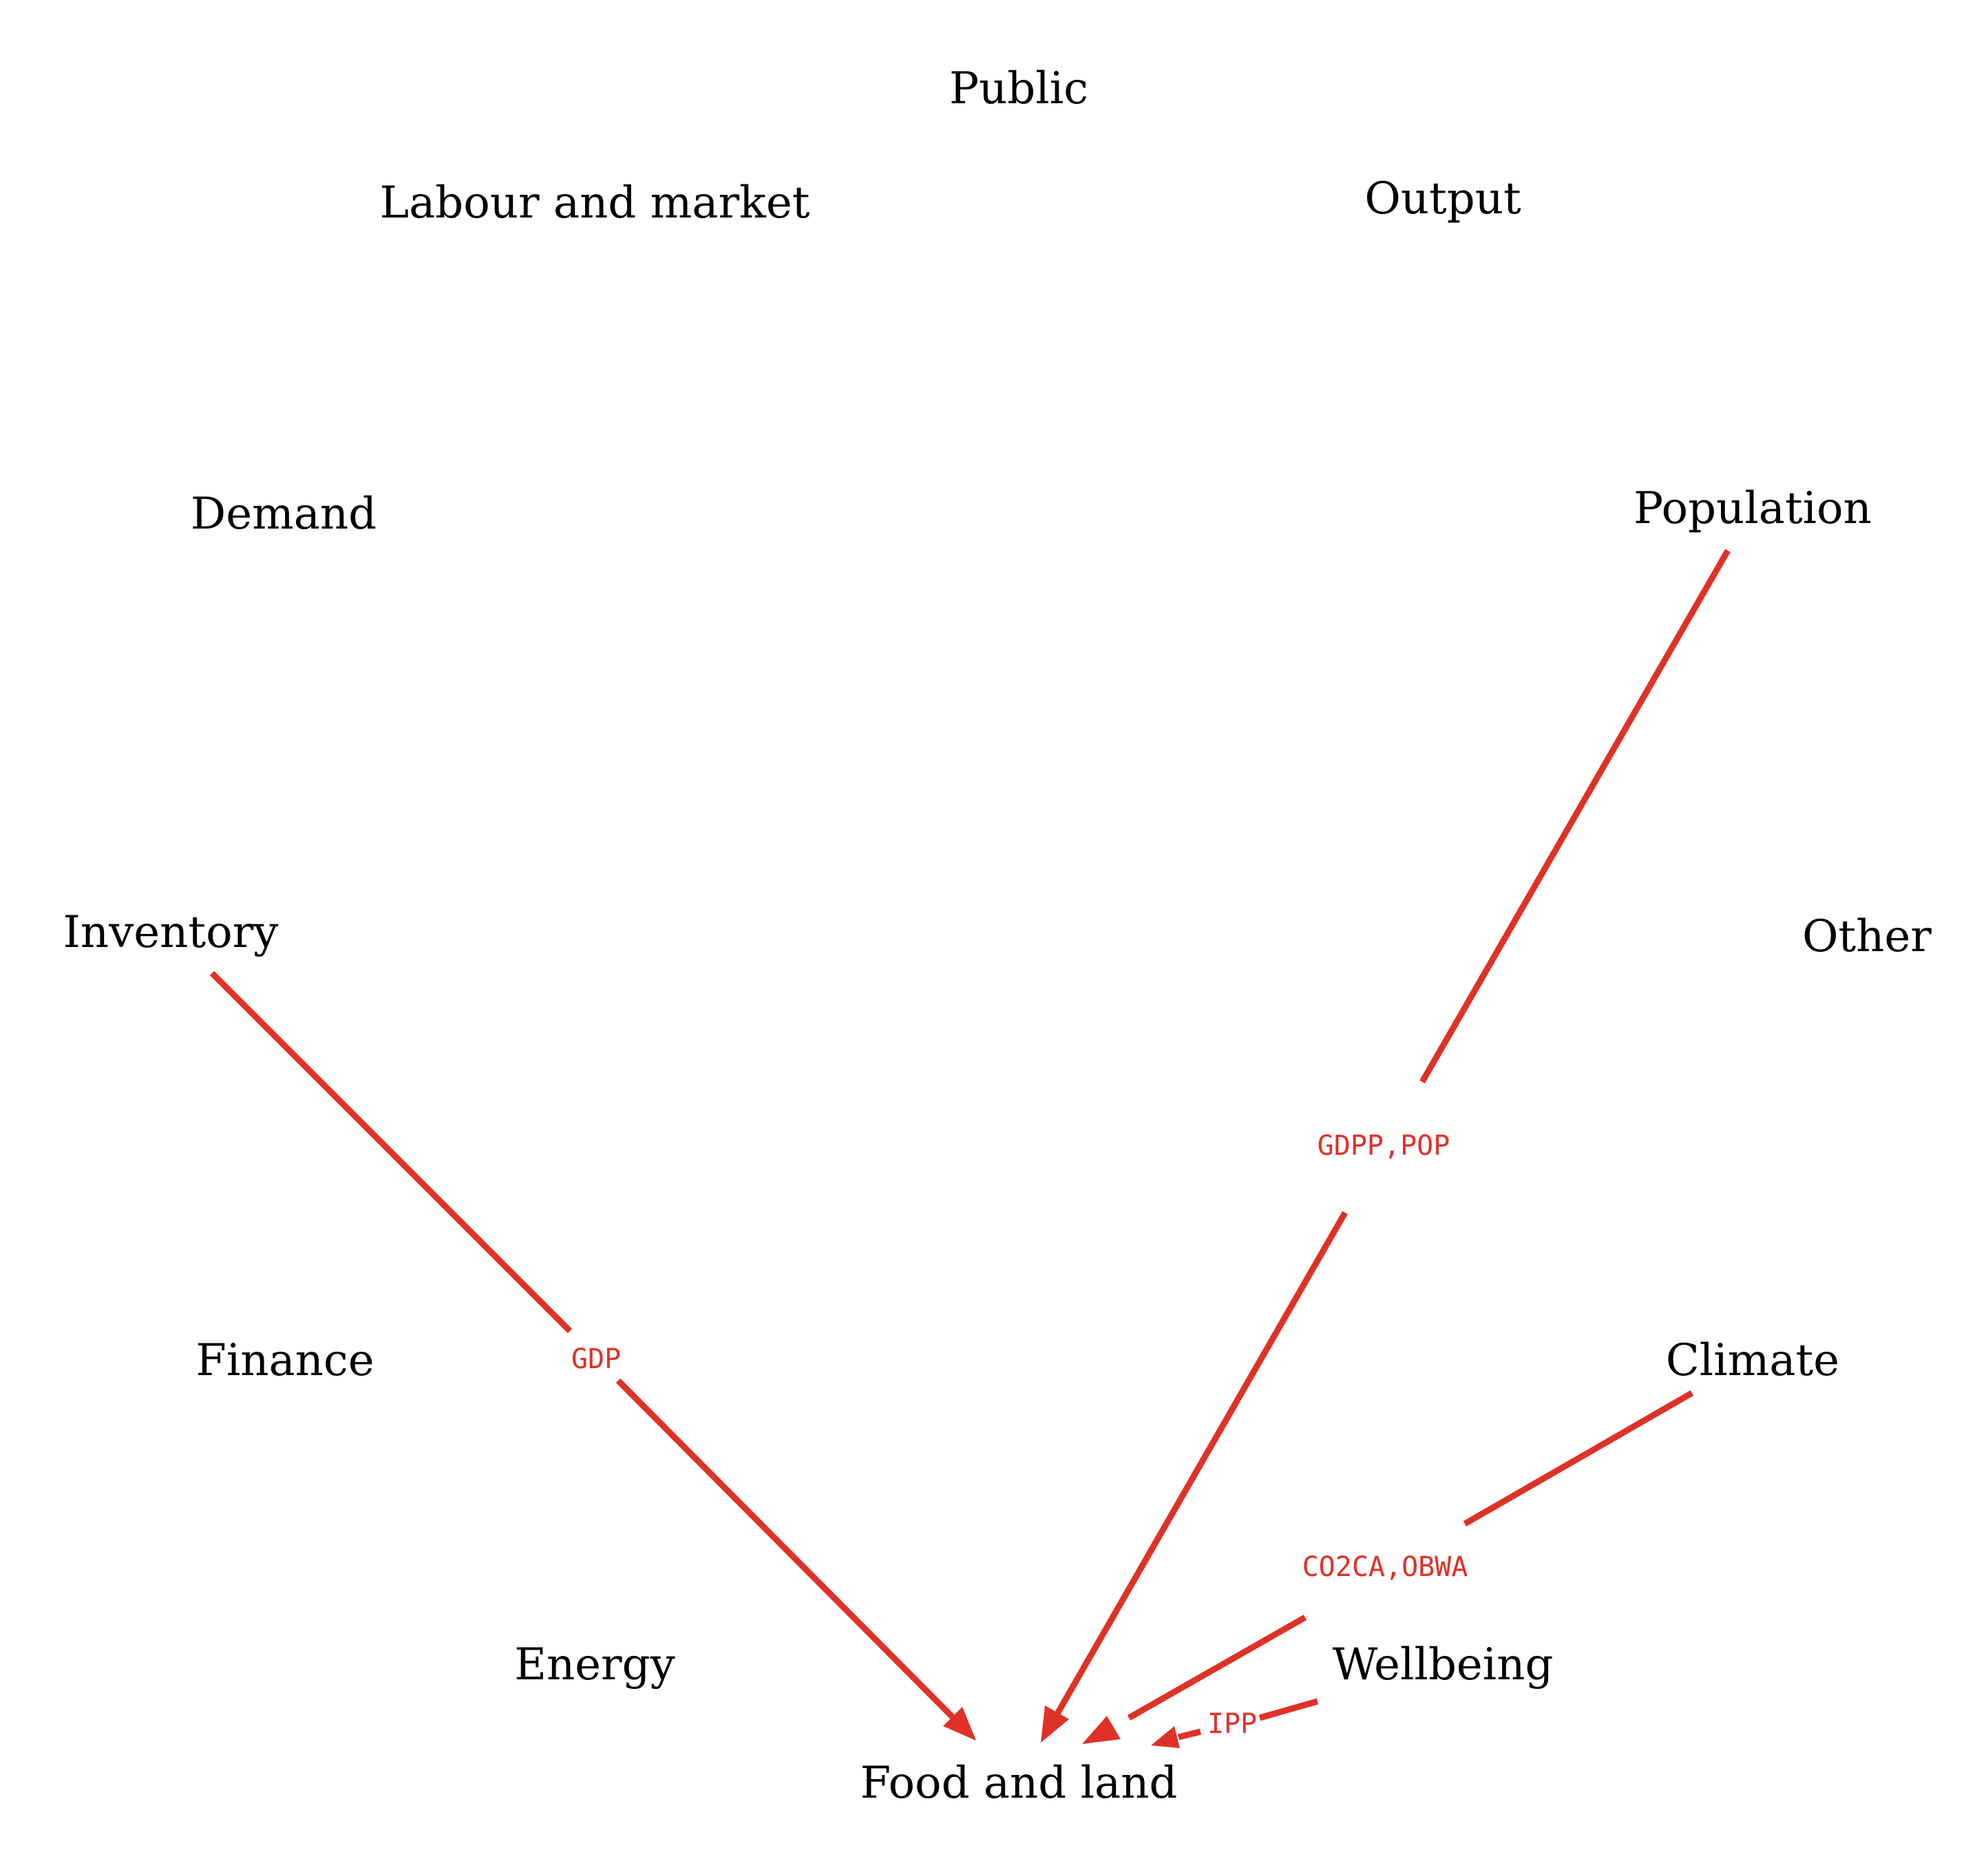 This screenshot has height=1861, width=1988. I want to click on edge-label-co2ca-obwa: CO2CA,OBWA, so click(1385, 1567).